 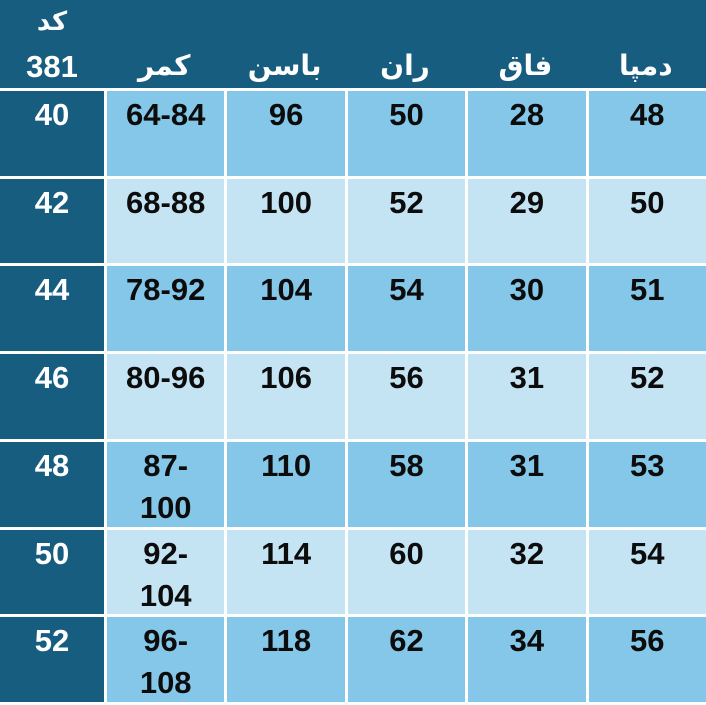 What do you see at coordinates (527, 133) in the screenshot?
I see `rise-cell: 28` at bounding box center [527, 133].